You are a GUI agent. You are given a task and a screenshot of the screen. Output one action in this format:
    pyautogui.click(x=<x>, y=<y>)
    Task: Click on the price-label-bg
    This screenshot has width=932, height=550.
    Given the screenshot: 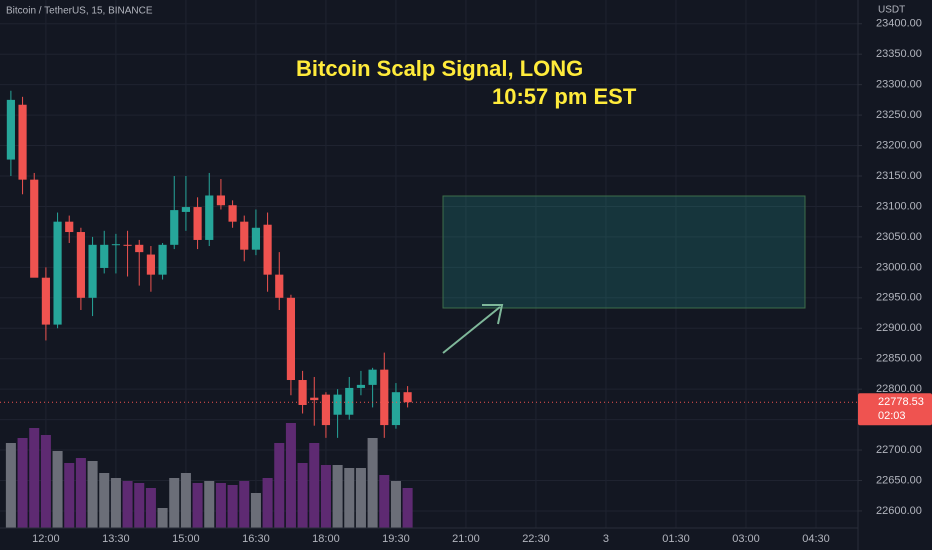 What is the action you would take?
    pyautogui.click(x=895, y=409)
    